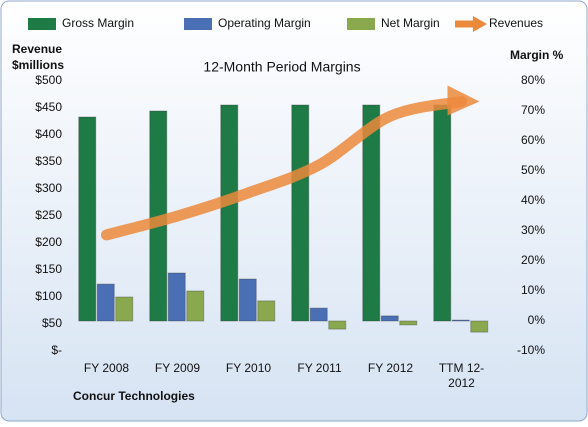  What do you see at coordinates (410, 23) in the screenshot?
I see `legend-label: Net Margin` at bounding box center [410, 23].